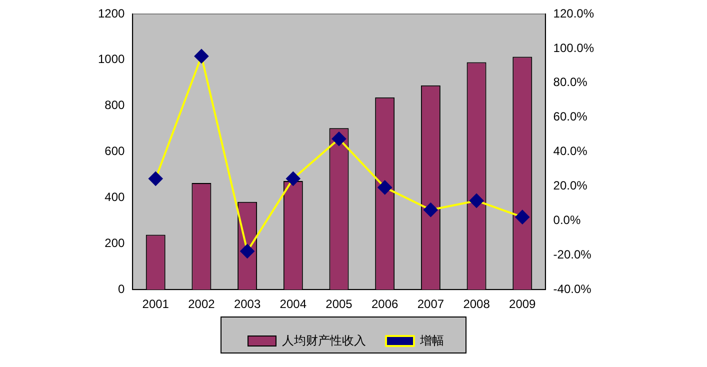 Image resolution: width=707 pixels, height=367 pixels. I want to click on x-tick-label: 2007, so click(430, 304).